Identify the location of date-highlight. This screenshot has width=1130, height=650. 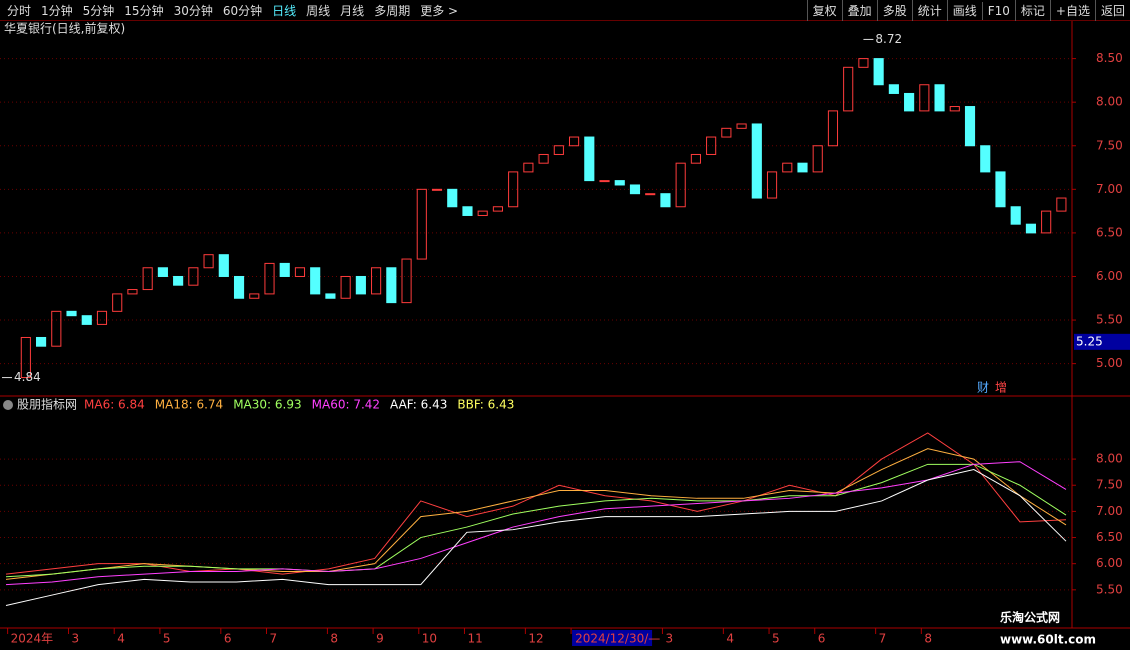
(612, 638).